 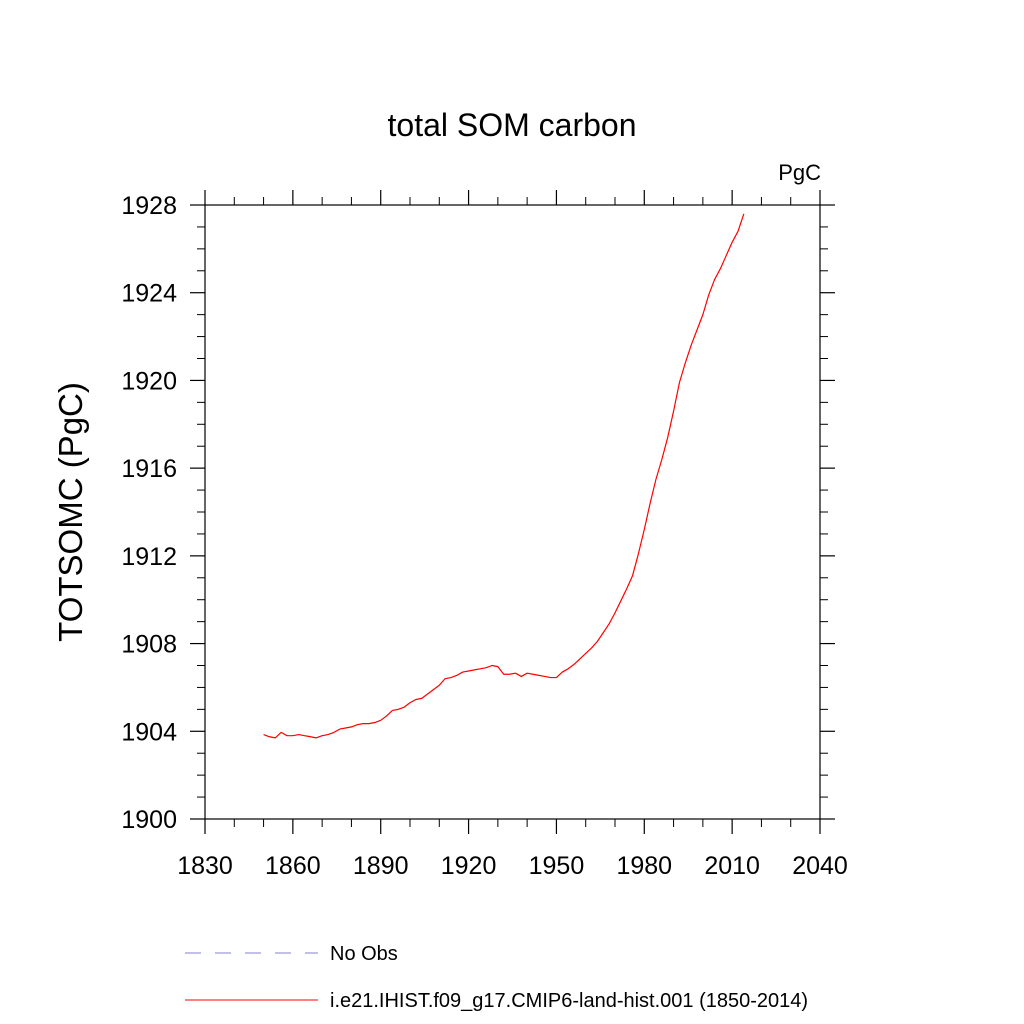 I want to click on x-tick-label-3: 1920, so click(x=469, y=866).